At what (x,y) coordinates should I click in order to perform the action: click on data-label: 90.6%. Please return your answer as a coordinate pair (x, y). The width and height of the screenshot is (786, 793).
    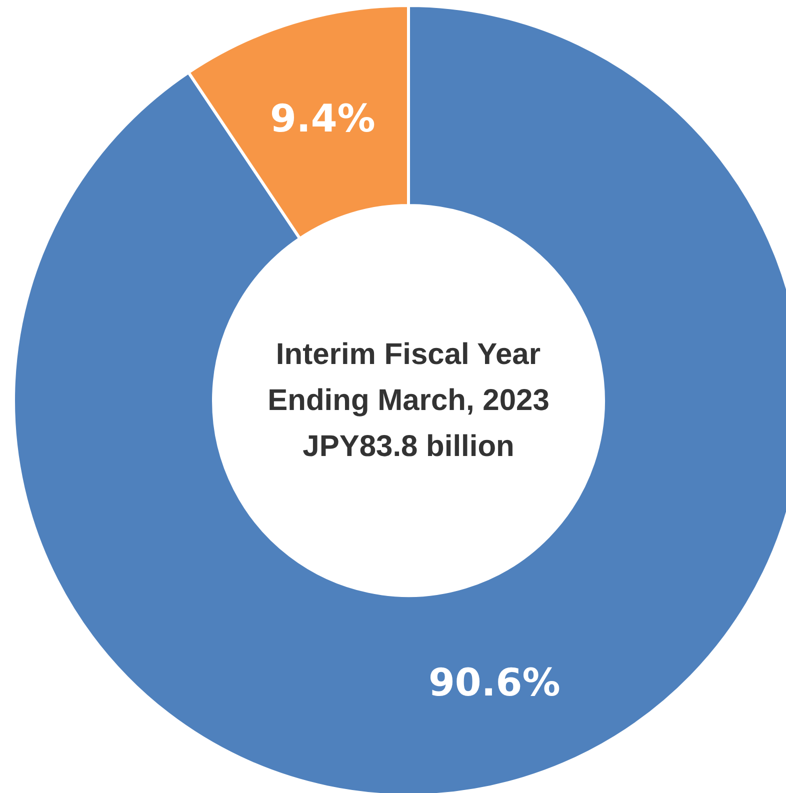
    Looking at the image, I should click on (494, 682).